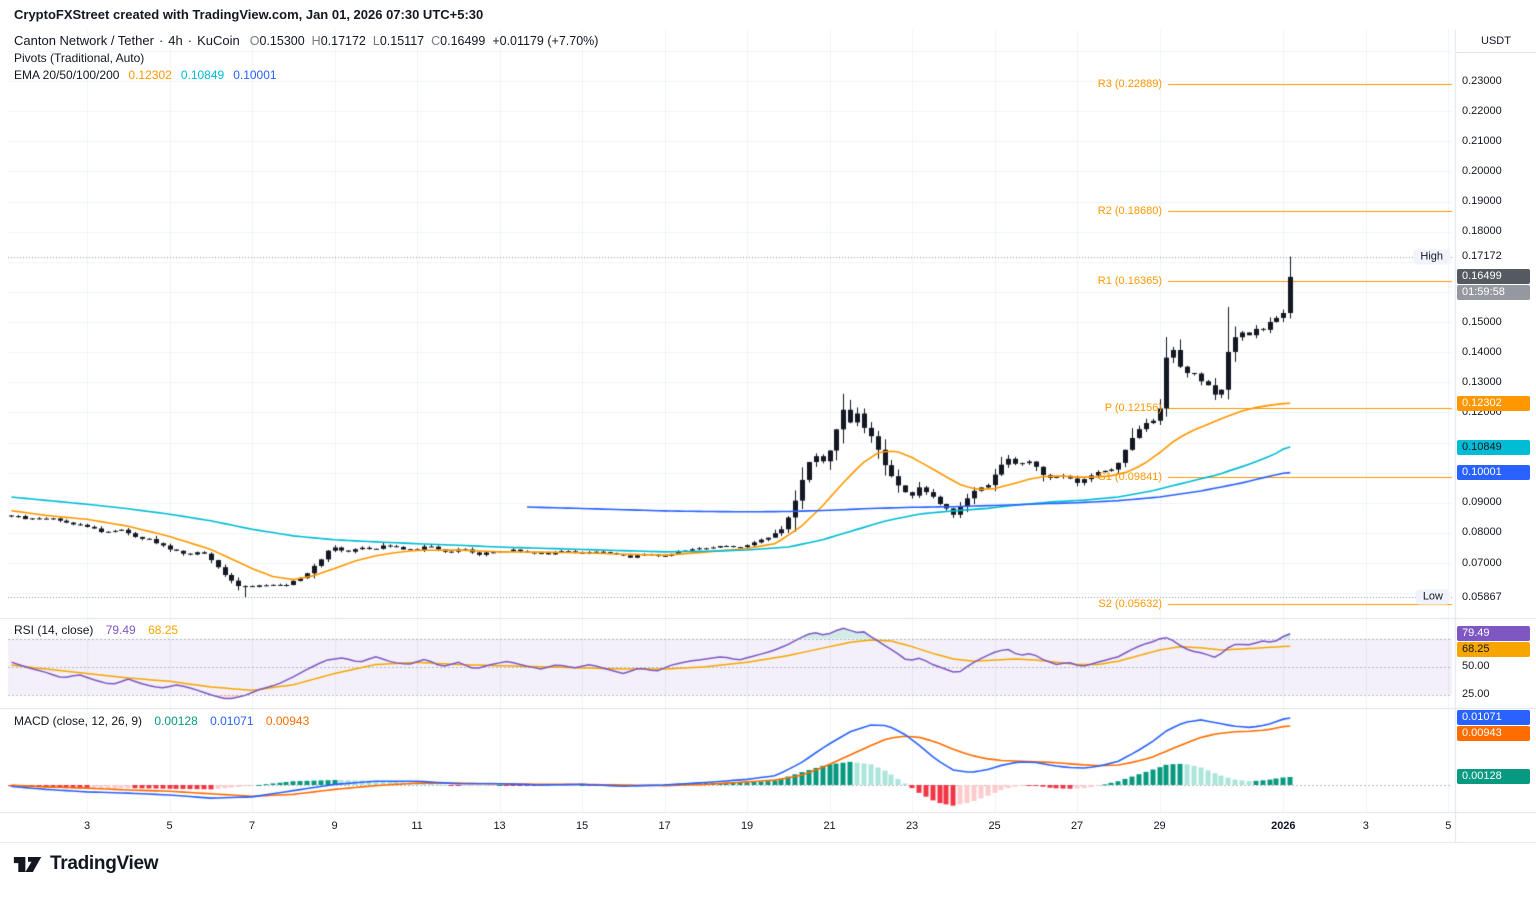 The height and width of the screenshot is (897, 1536). What do you see at coordinates (1482, 140) in the screenshot?
I see `price-axis-tick: 0.21000` at bounding box center [1482, 140].